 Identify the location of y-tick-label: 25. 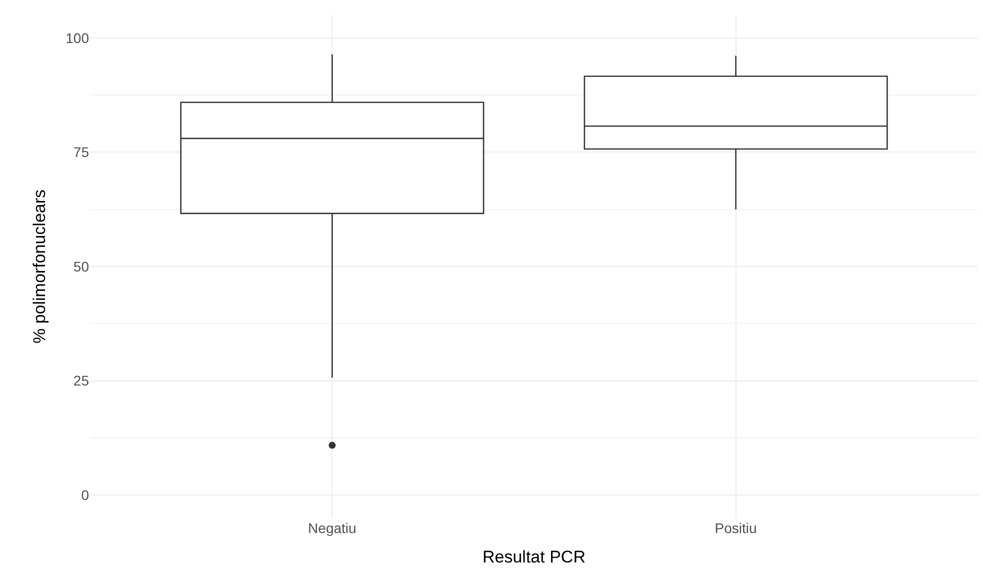
(81, 380).